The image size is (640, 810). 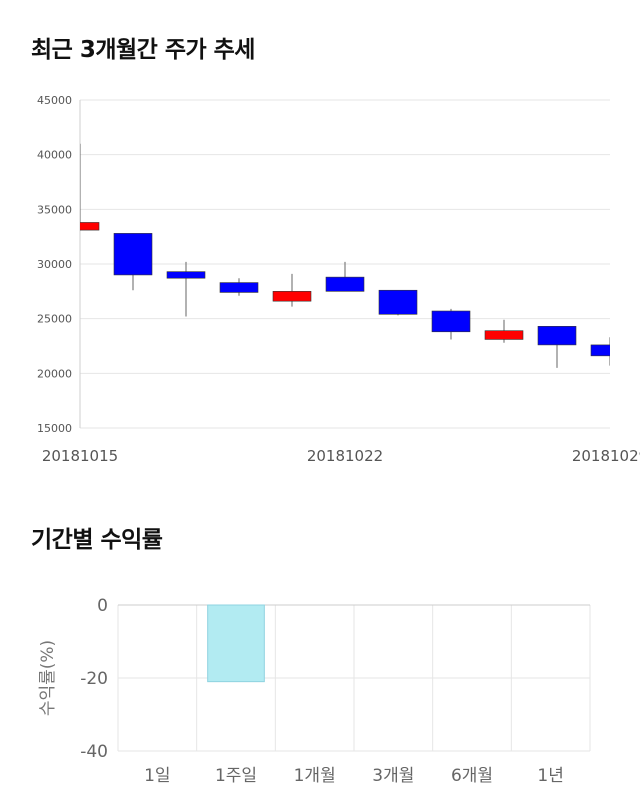 What do you see at coordinates (94, 679) in the screenshot?
I see `y-tick-label: -20` at bounding box center [94, 679].